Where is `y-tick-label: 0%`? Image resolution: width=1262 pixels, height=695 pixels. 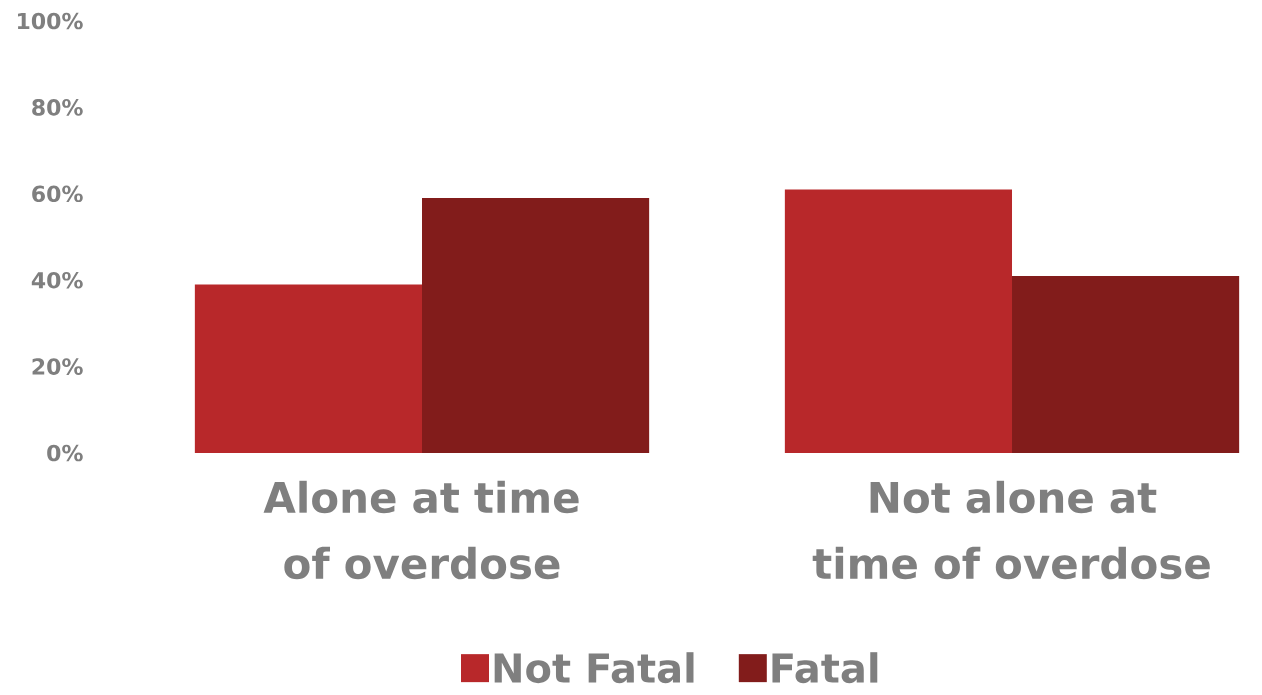
y-tick-label: 0% is located at coordinates (65, 453).